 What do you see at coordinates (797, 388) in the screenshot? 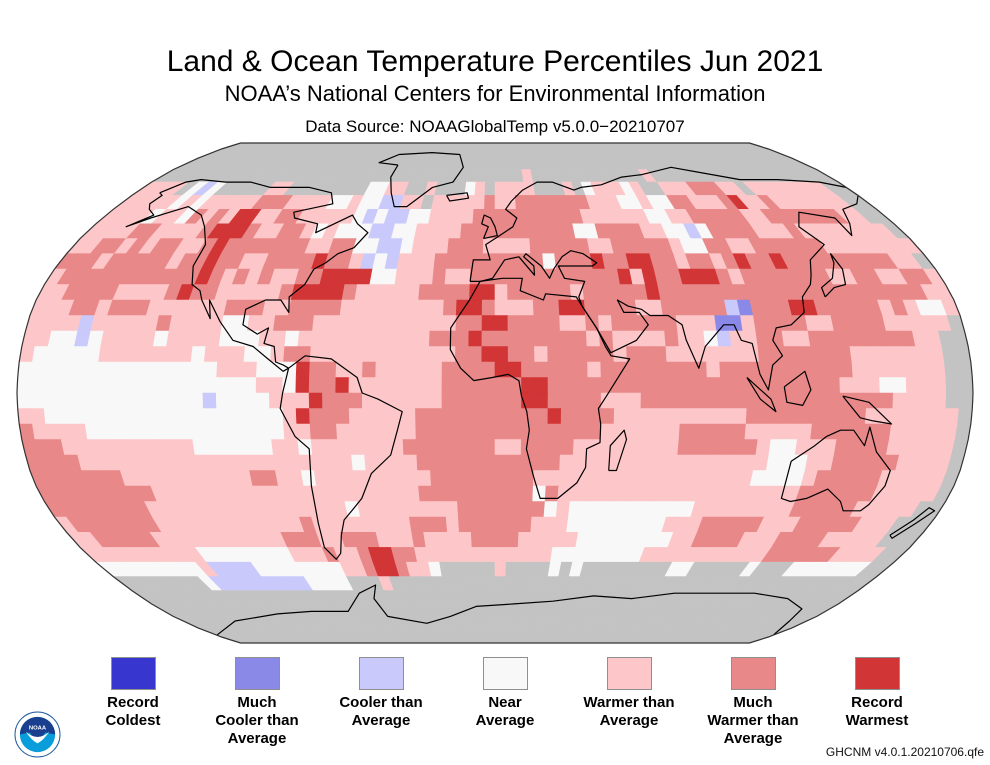
I see `coastline-borneo` at bounding box center [797, 388].